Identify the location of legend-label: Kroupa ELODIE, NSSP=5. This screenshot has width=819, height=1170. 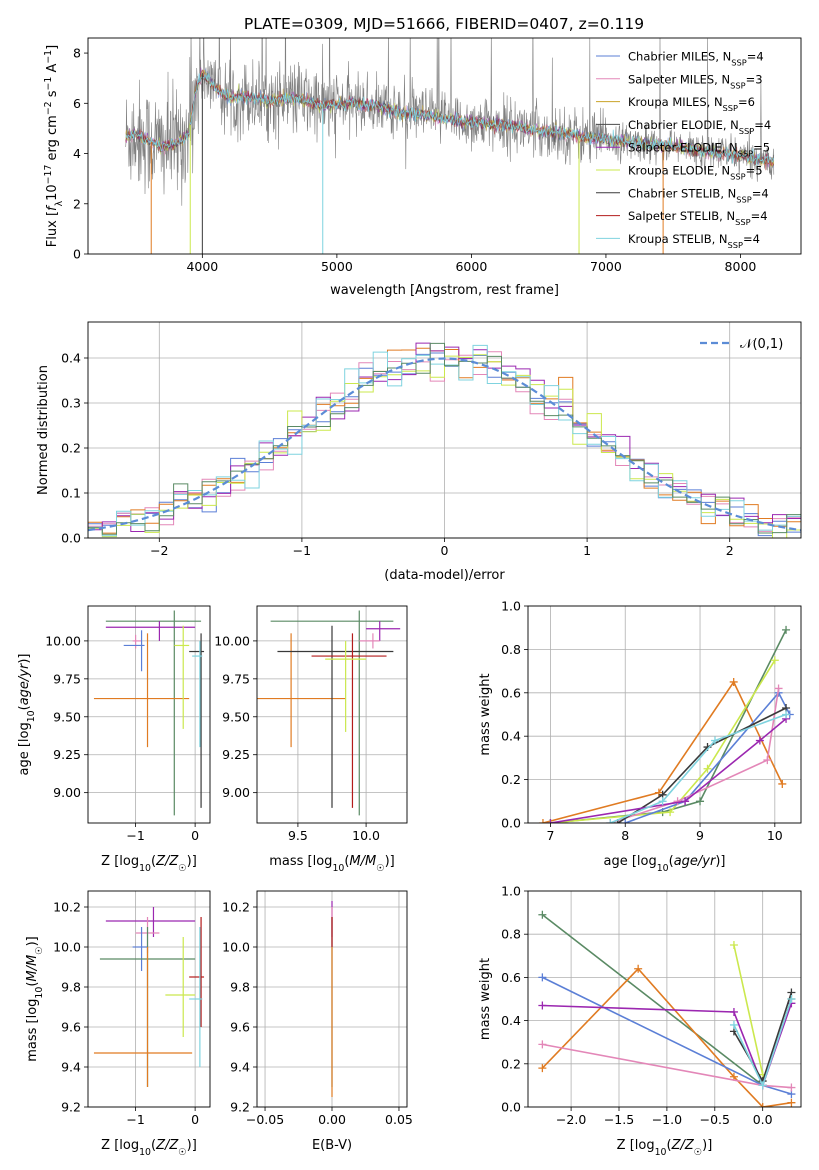
(695, 173).